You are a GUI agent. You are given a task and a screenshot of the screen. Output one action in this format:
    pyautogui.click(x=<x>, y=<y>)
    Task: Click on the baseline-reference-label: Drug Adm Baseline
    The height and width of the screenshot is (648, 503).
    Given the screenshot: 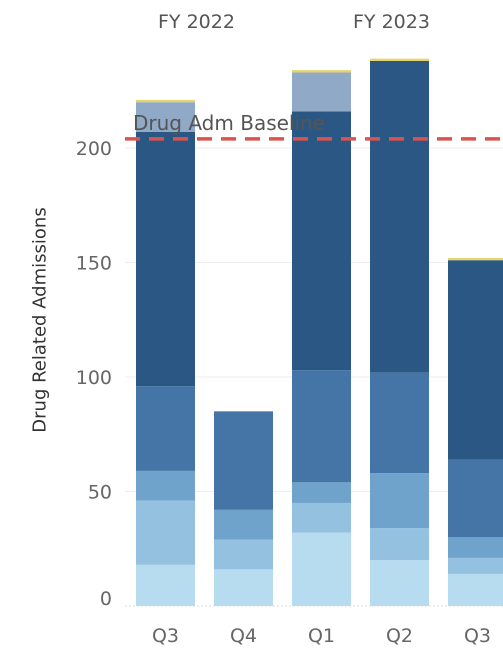 What is the action you would take?
    pyautogui.click(x=229, y=123)
    